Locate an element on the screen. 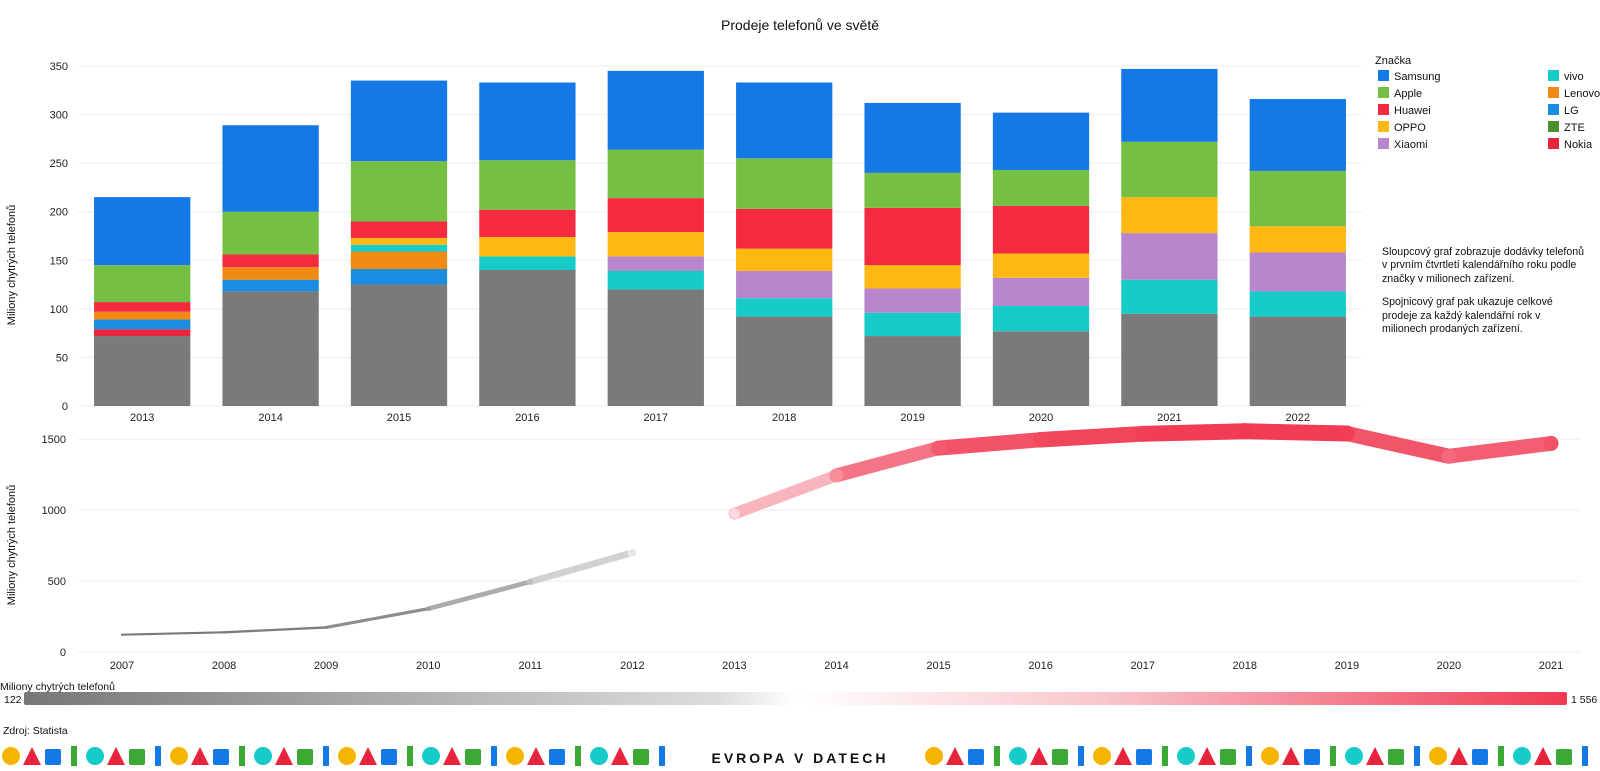  bar-x-tick: 2020 is located at coordinates (1041, 418).